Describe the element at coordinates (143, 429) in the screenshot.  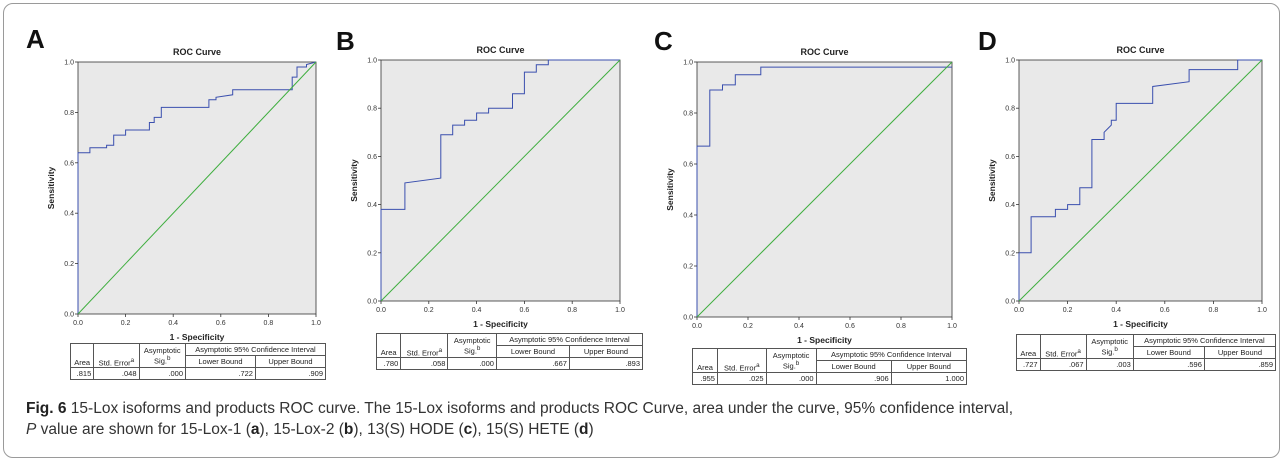
I see `caption-part: value are shown for 15-Lox-1 (` at that location.